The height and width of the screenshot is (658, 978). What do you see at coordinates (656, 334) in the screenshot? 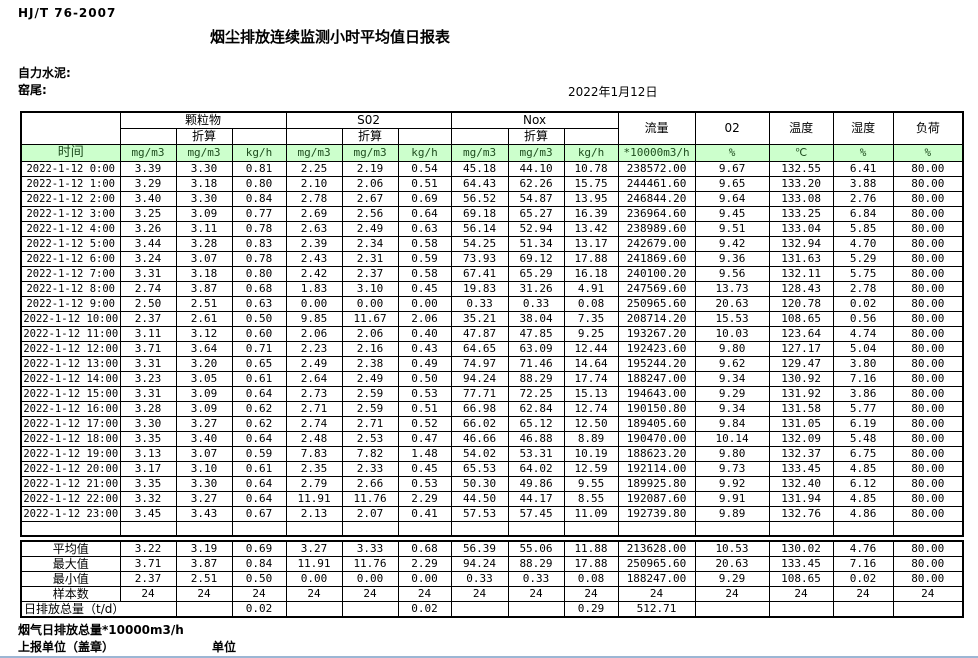
I see `value-cell: 193267.20` at bounding box center [656, 334].